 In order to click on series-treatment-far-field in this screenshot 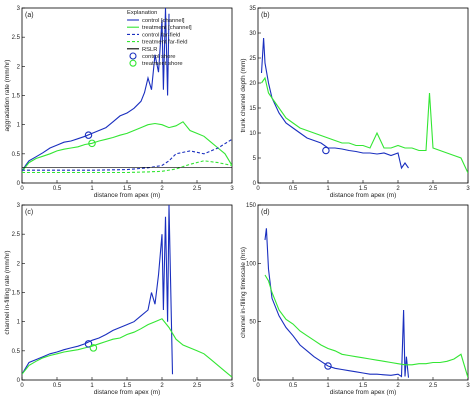, I will do `click(127, 167)`.